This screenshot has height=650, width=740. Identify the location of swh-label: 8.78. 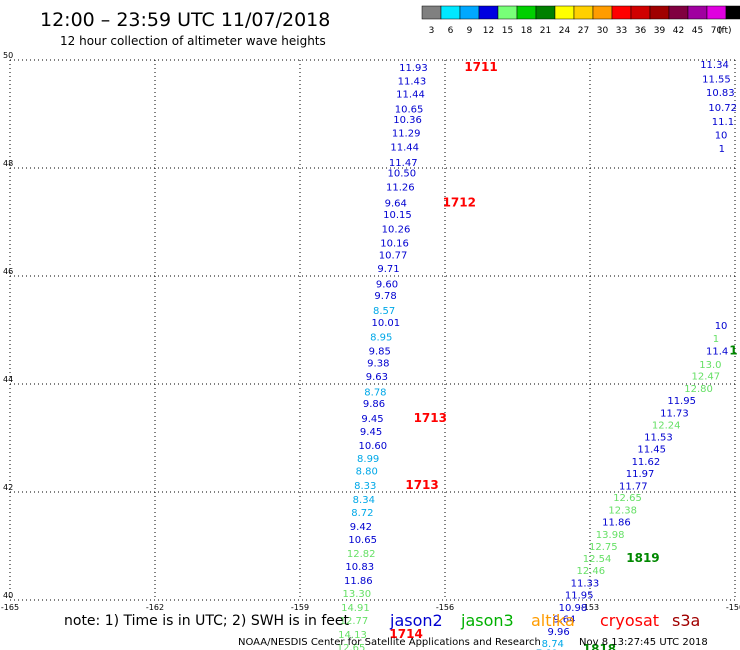
(375, 392).